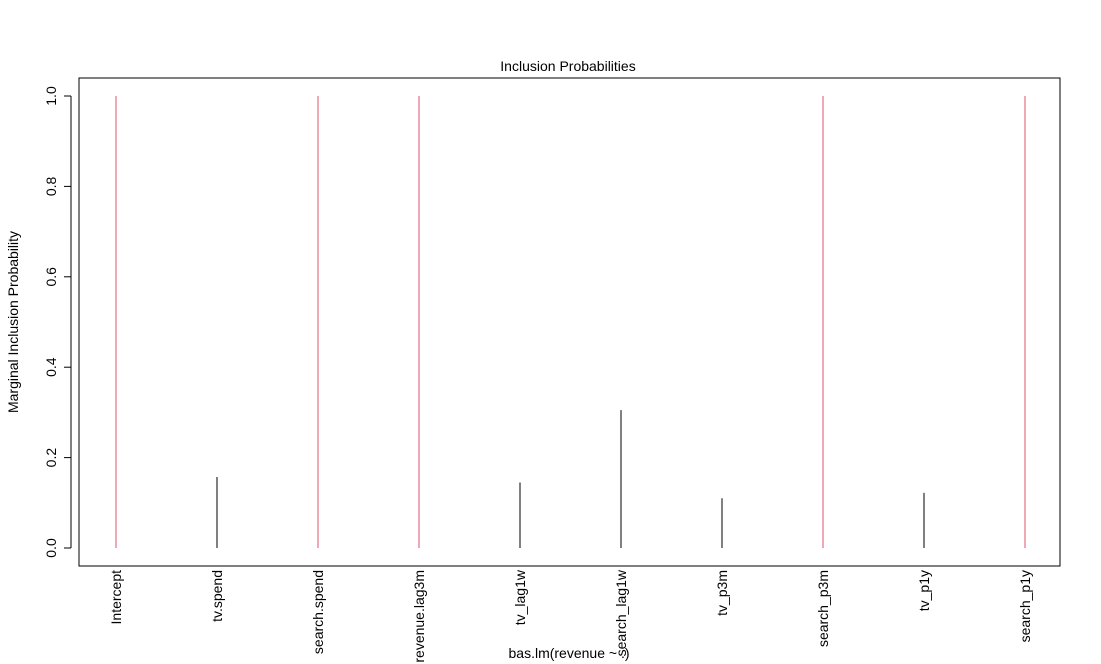  I want to click on y-tick-label: 0.2, so click(51, 458).